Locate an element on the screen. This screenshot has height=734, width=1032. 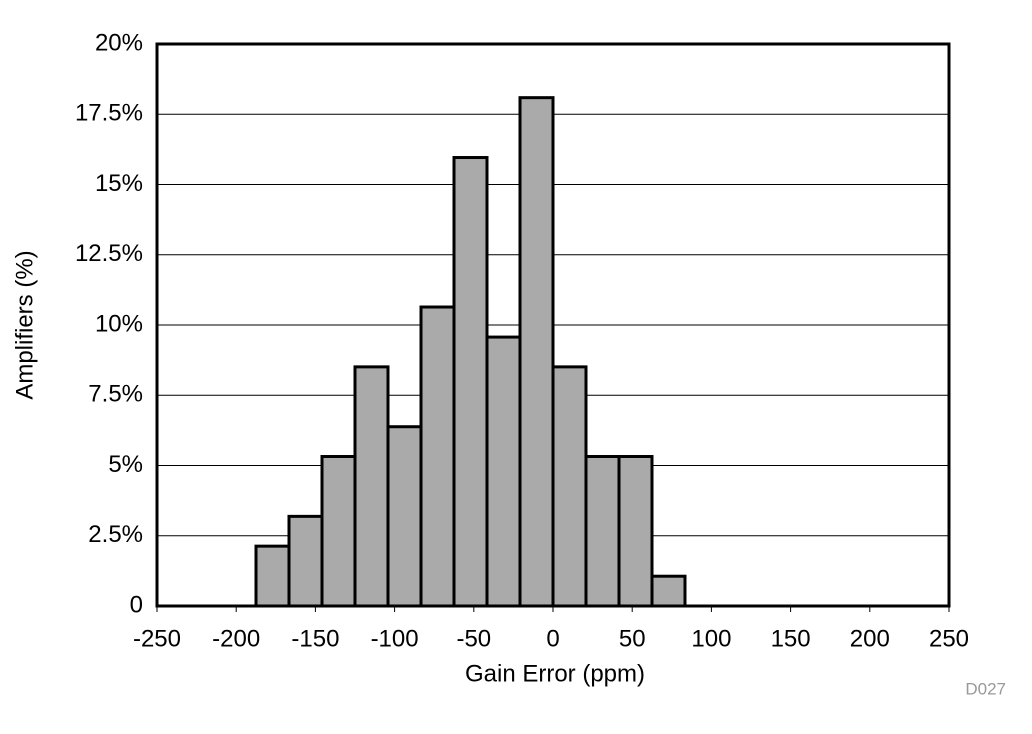
x-tick-label: 250 is located at coordinates (949, 638).